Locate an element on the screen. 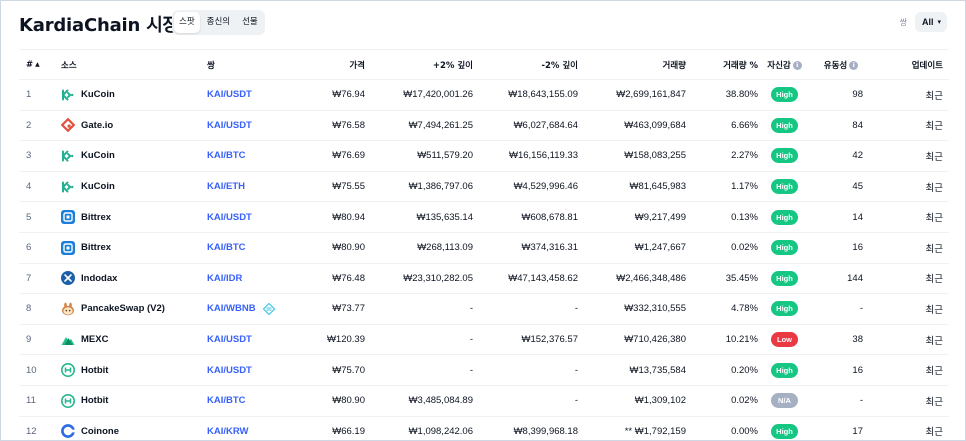  exchange-link: MEXC is located at coordinates (95, 340).